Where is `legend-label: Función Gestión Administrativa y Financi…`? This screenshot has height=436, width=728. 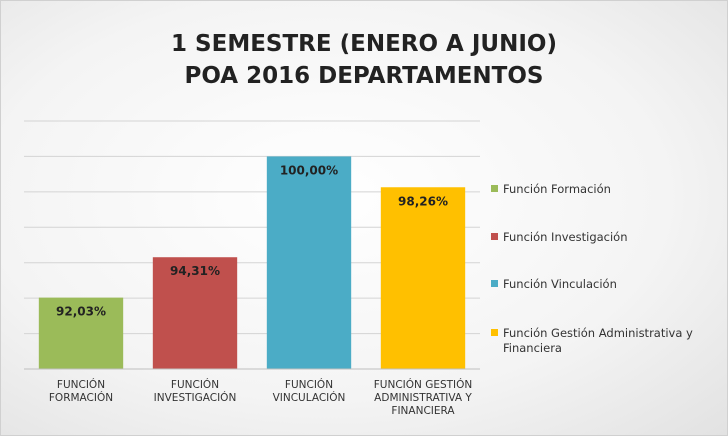
legend-label: Función Gestión Administrativa y Financi… is located at coordinates (598, 340).